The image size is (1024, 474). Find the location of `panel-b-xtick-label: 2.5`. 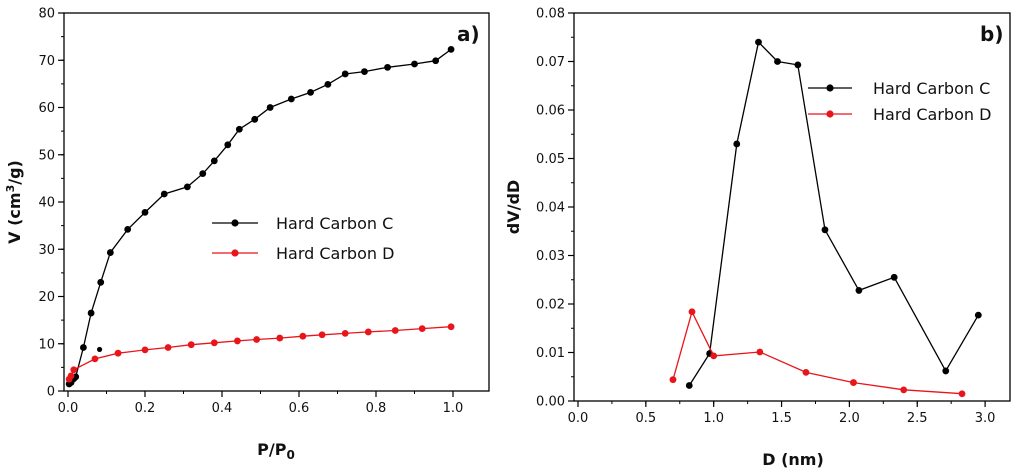

panel-b-xtick-label: 2.5 is located at coordinates (917, 418).